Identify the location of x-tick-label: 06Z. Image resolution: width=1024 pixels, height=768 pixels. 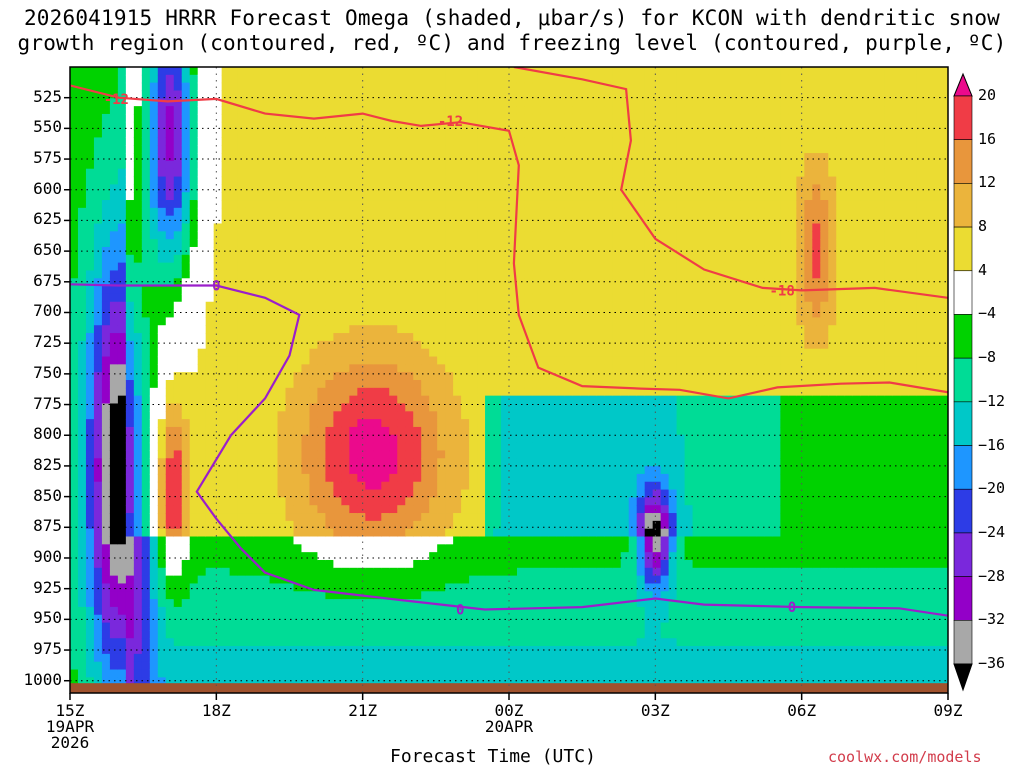
(801, 711).